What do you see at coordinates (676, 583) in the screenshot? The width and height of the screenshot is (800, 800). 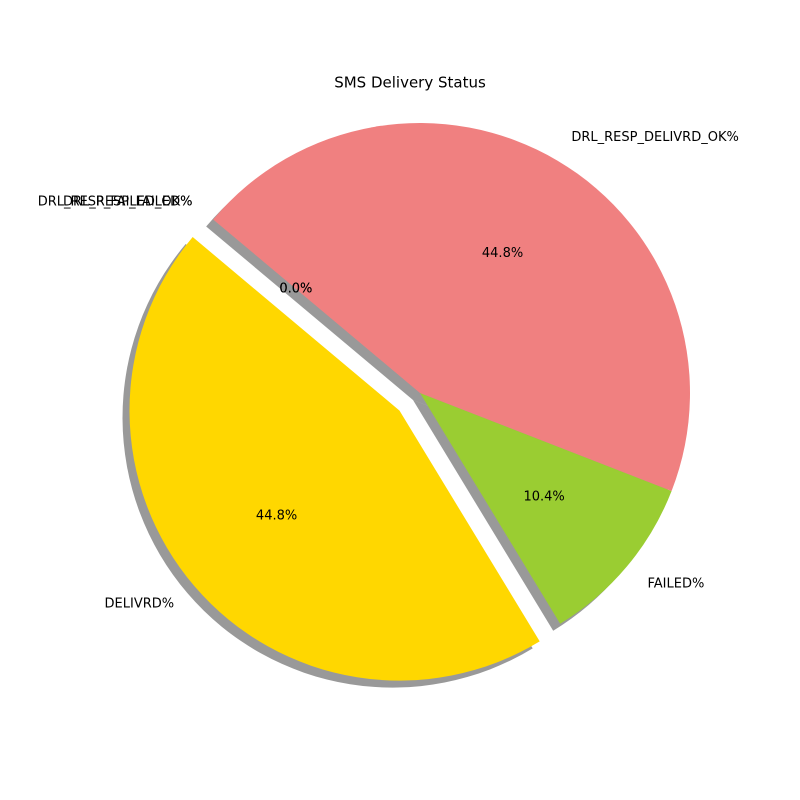 I see `wedge-label: FAILED%` at bounding box center [676, 583].